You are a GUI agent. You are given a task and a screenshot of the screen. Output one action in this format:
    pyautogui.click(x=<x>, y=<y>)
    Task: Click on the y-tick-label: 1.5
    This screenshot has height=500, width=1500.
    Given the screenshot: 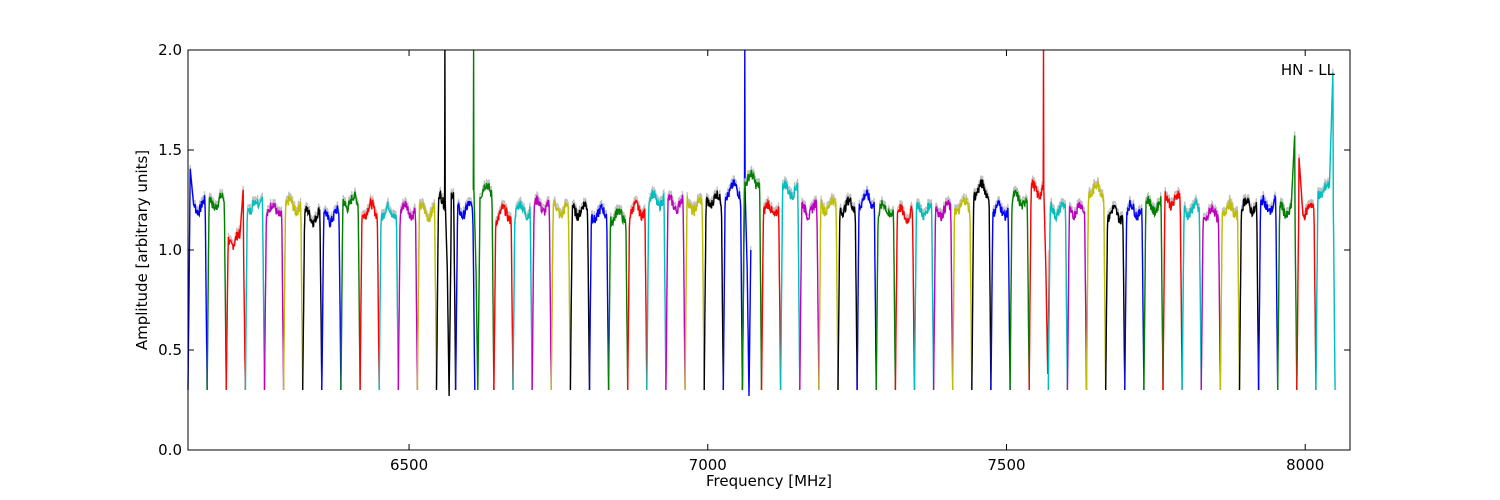 What is the action you would take?
    pyautogui.click(x=170, y=150)
    